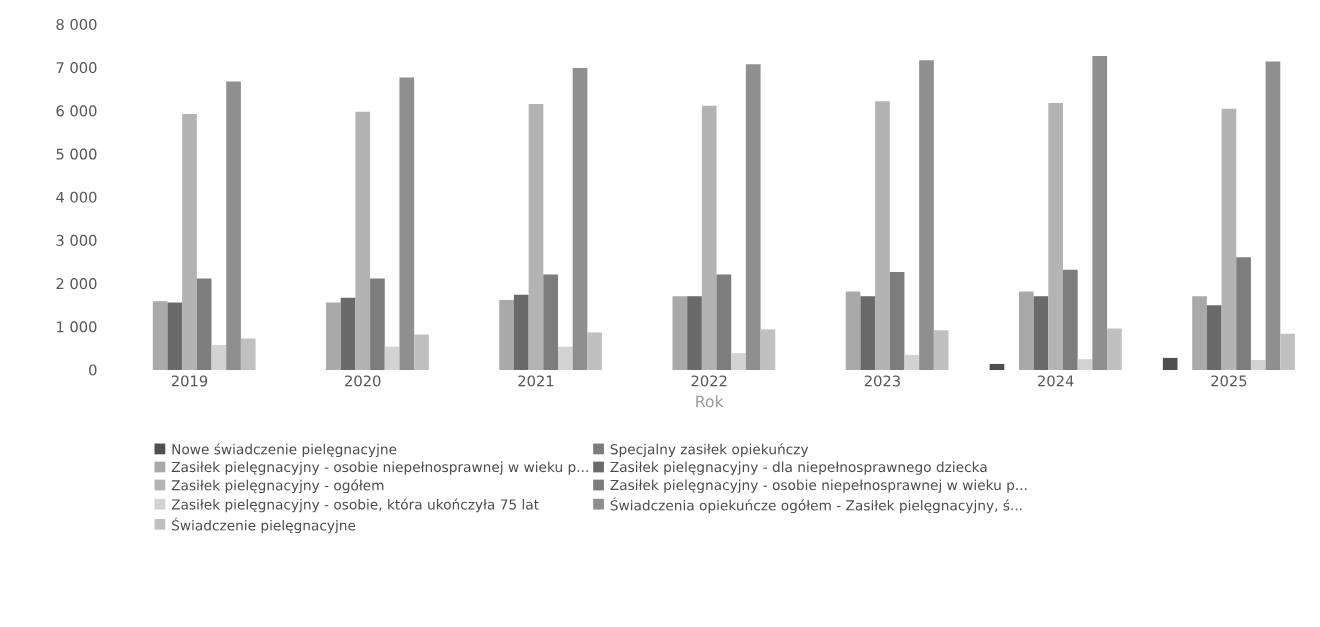  I want to click on x-tick-label: 2022, so click(709, 381).